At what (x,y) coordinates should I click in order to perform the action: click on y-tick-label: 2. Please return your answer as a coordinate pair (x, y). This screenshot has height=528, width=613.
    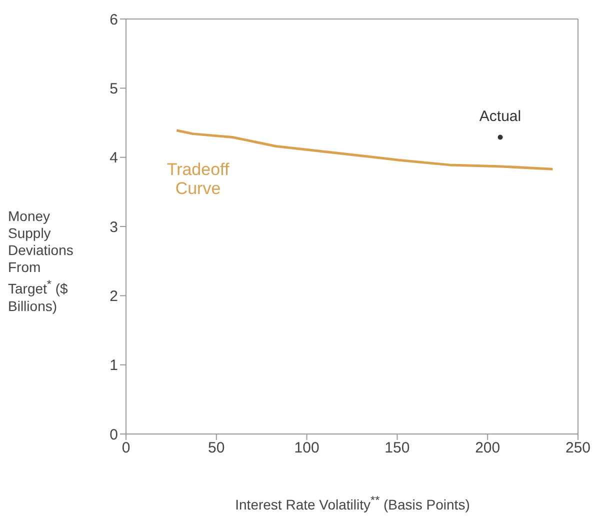
    Looking at the image, I should click on (114, 296).